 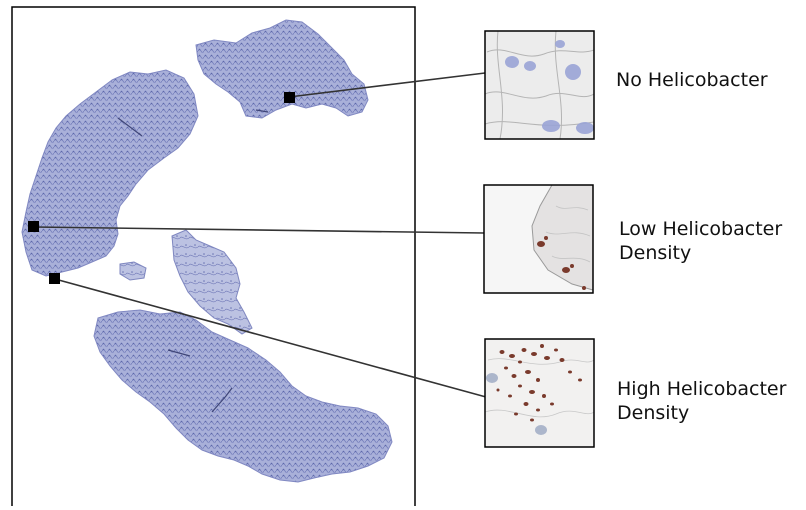 I want to click on label-high-density-line-2: Density, so click(x=653, y=413).